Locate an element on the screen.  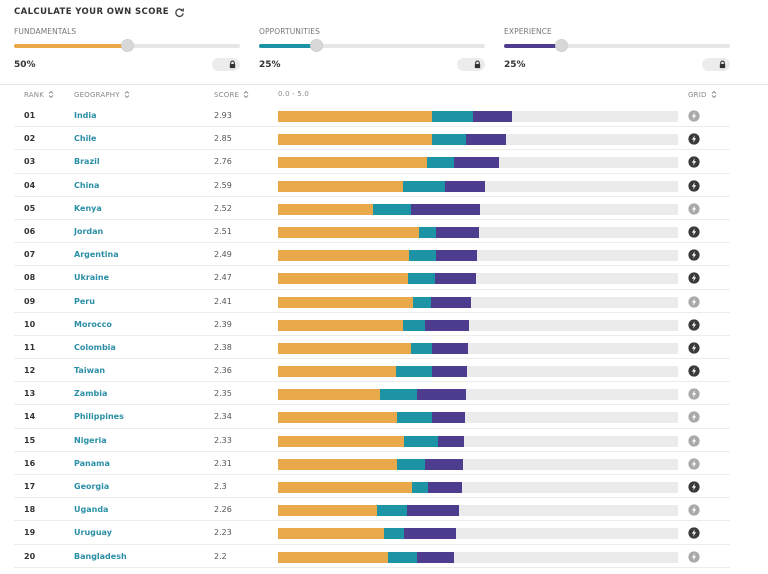
geography-link: Taiwan is located at coordinates (90, 371).